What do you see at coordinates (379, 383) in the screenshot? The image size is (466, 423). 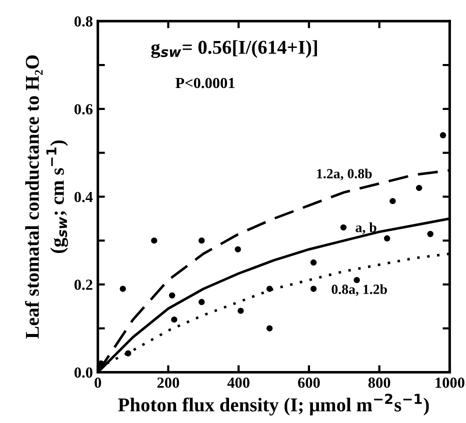 I see `x-tick-label: 800` at bounding box center [379, 383].